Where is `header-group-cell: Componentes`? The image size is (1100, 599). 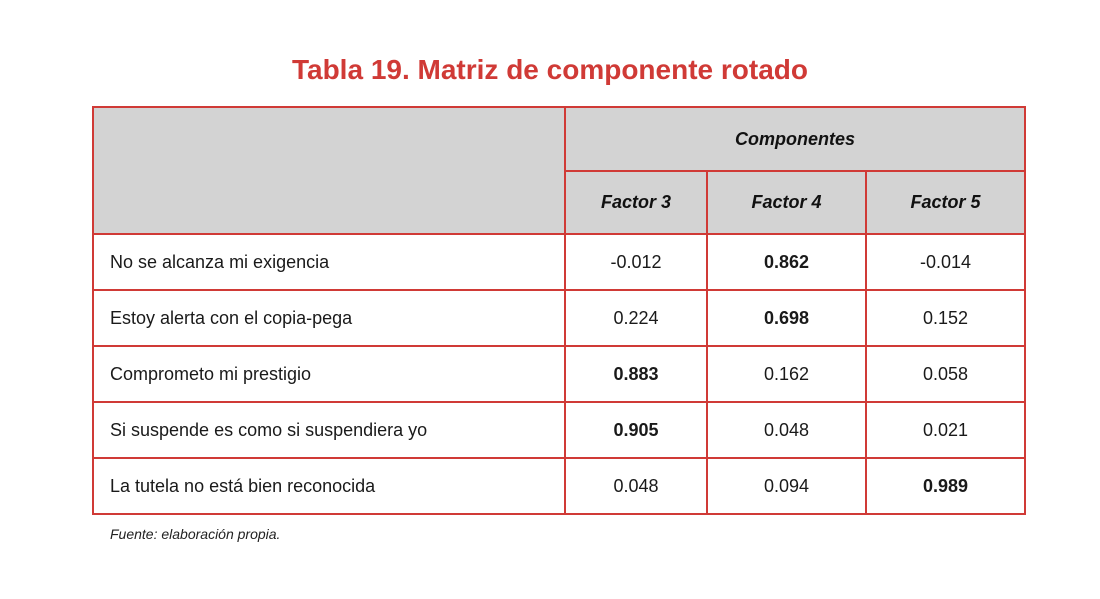 header-group-cell: Componentes is located at coordinates (795, 139).